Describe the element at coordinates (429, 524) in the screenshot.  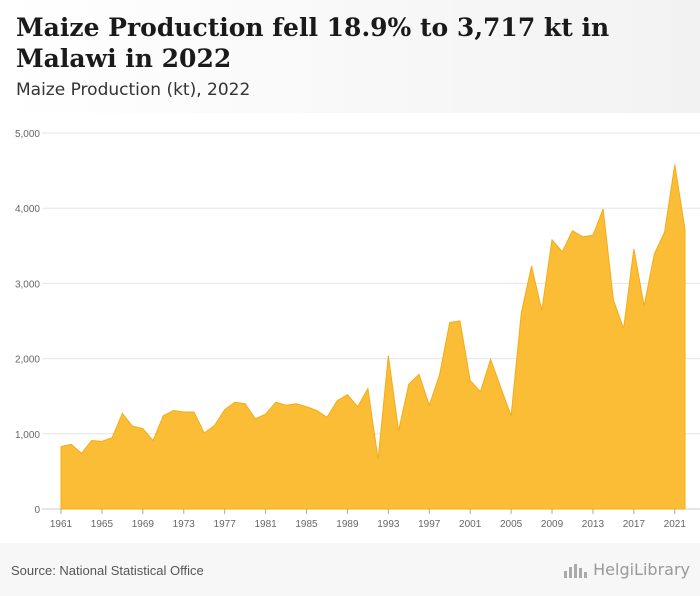
I see `x-tick-label: 1997` at that location.